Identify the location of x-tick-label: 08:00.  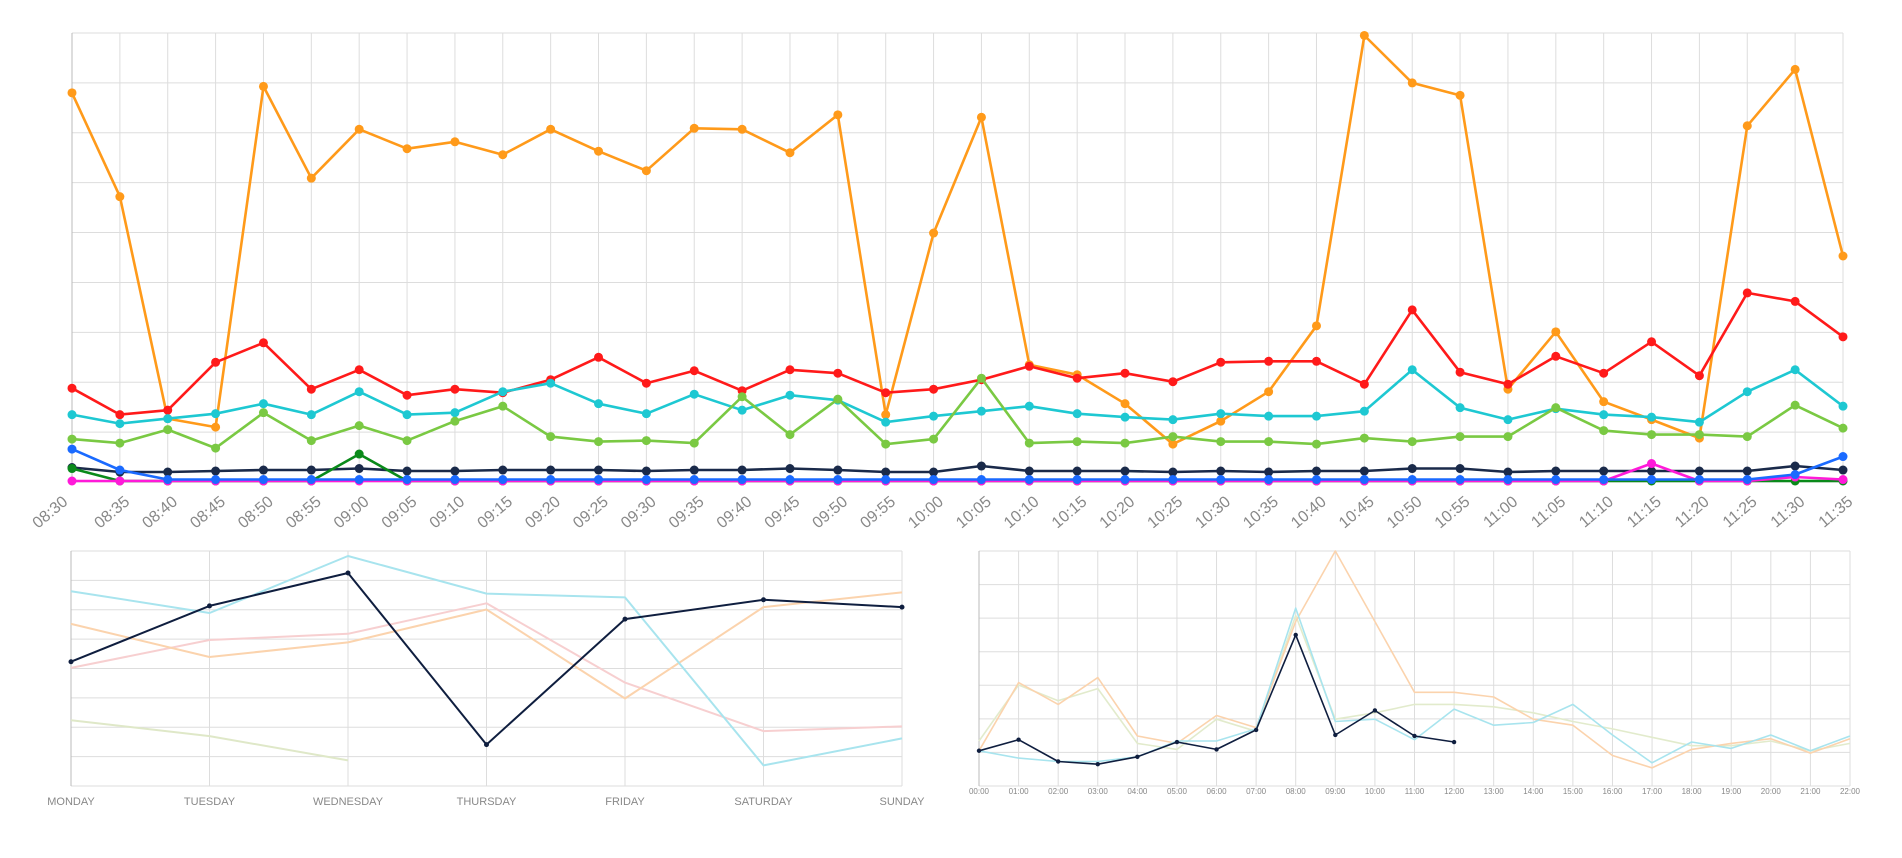
(1296, 791).